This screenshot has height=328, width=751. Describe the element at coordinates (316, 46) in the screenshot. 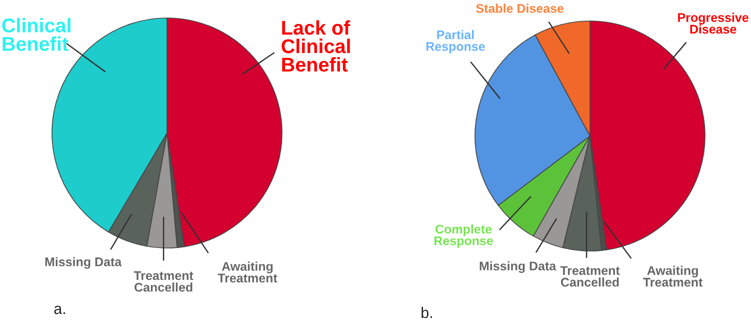

I see `slice-label: Lack of Clinical Benefit` at that location.